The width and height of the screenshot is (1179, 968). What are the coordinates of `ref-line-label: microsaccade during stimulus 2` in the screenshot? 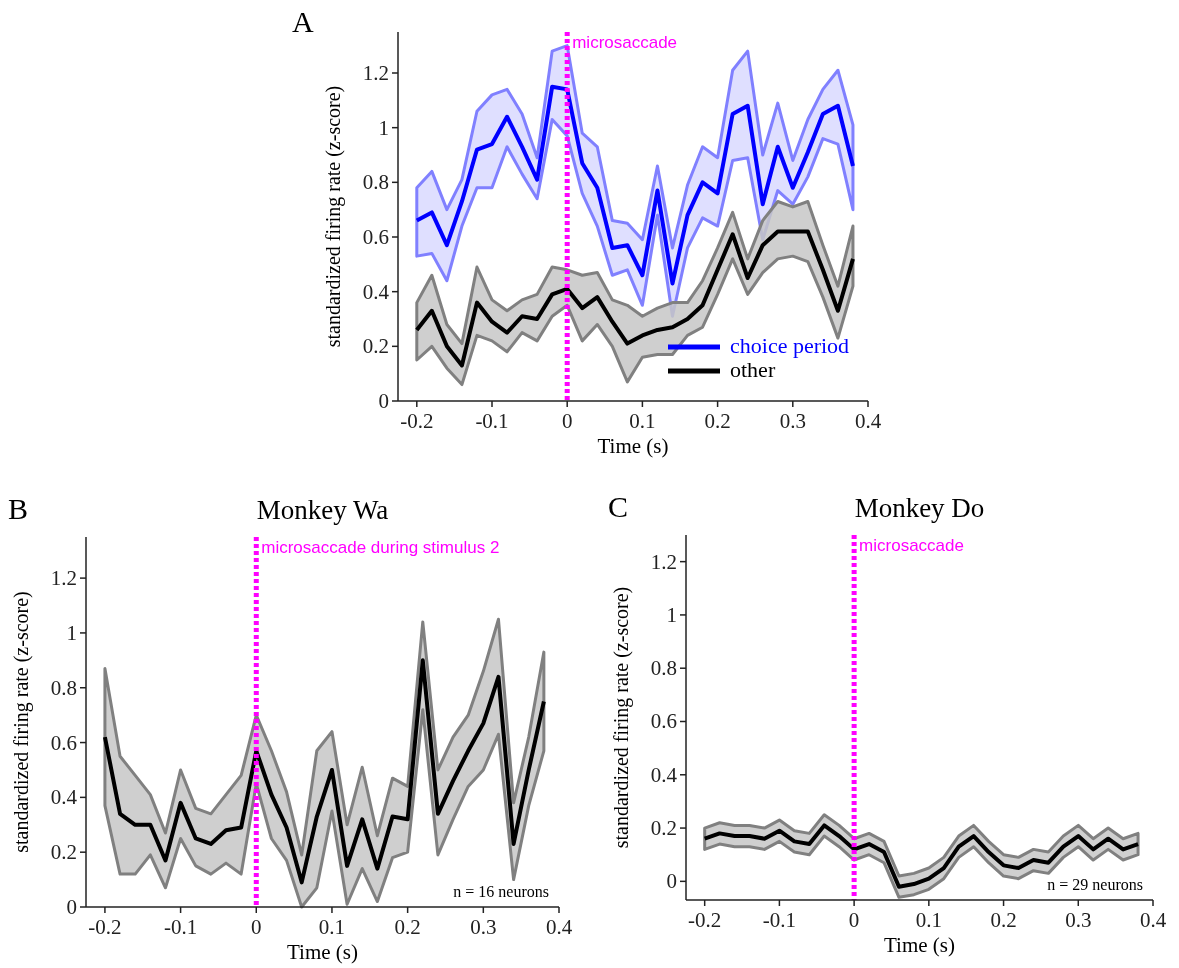 It's located at (380, 547).